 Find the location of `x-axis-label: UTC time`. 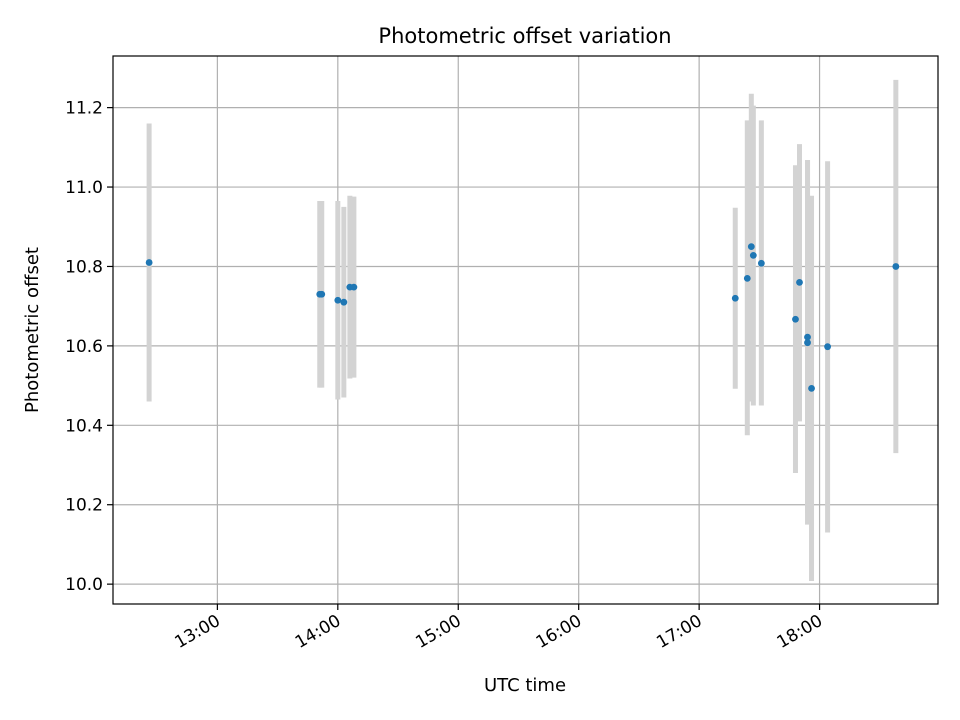

x-axis-label: UTC time is located at coordinates (525, 685).